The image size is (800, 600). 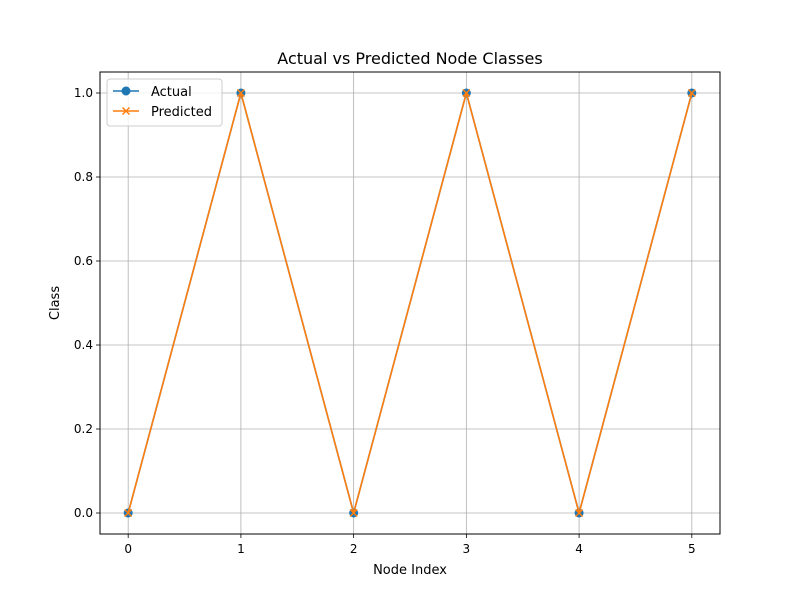 What do you see at coordinates (83, 429) in the screenshot?
I see `y-tick-label: 0.2` at bounding box center [83, 429].